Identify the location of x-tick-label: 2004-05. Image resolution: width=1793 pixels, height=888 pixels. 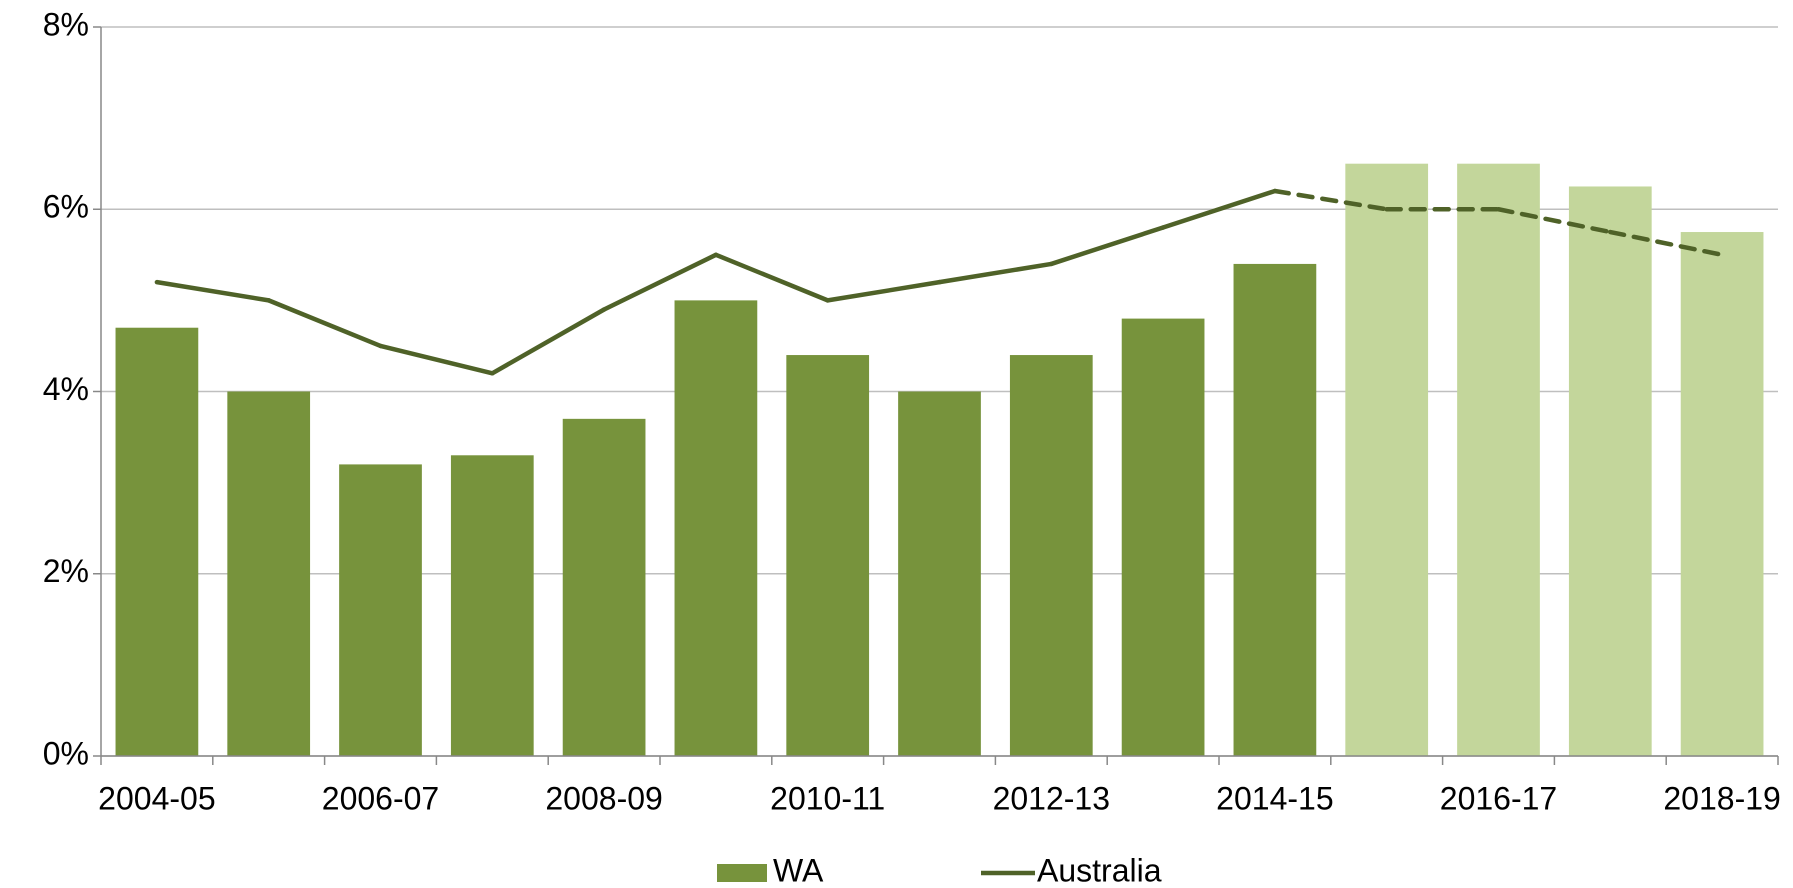
(156, 798).